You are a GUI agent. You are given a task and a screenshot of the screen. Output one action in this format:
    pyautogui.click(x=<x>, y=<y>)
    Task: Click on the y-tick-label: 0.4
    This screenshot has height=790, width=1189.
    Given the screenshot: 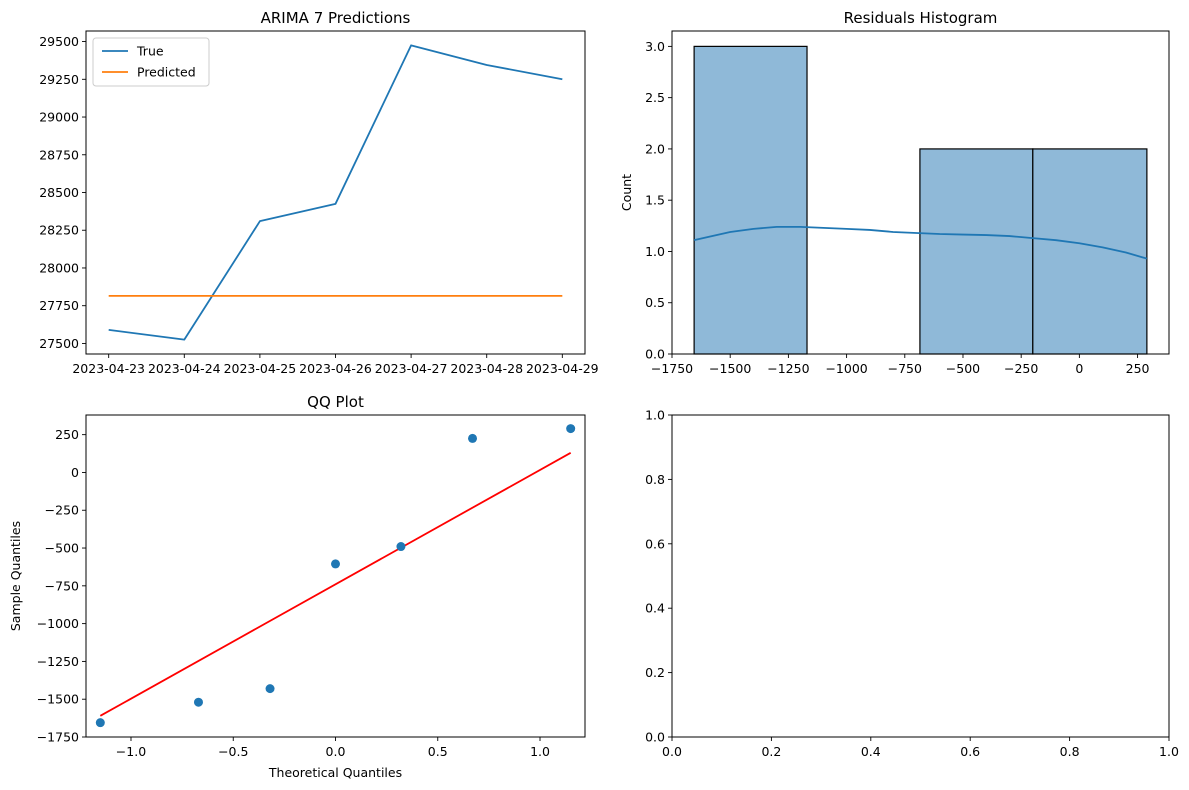 What is the action you would take?
    pyautogui.click(x=655, y=608)
    